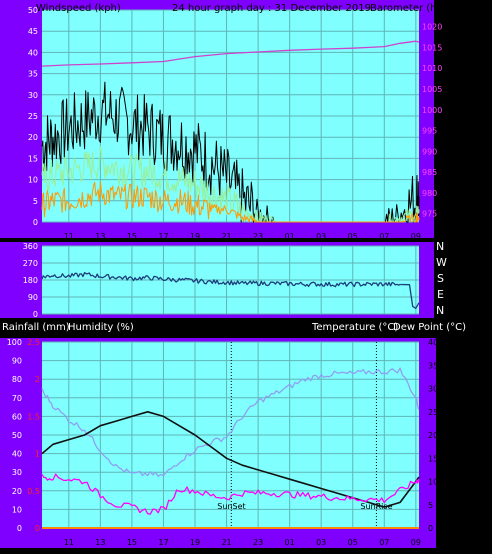 The image size is (492, 554). What do you see at coordinates (441, 262) in the screenshot?
I see `dir-letter-w: W` at bounding box center [441, 262].